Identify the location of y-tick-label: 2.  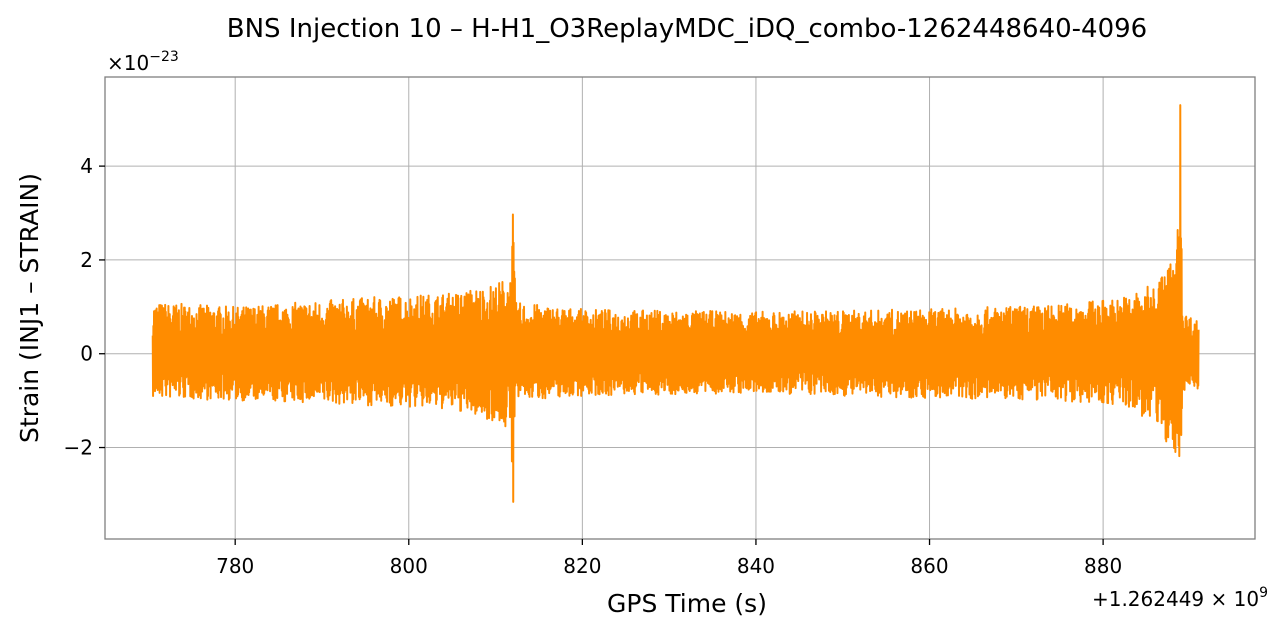
(86, 260).